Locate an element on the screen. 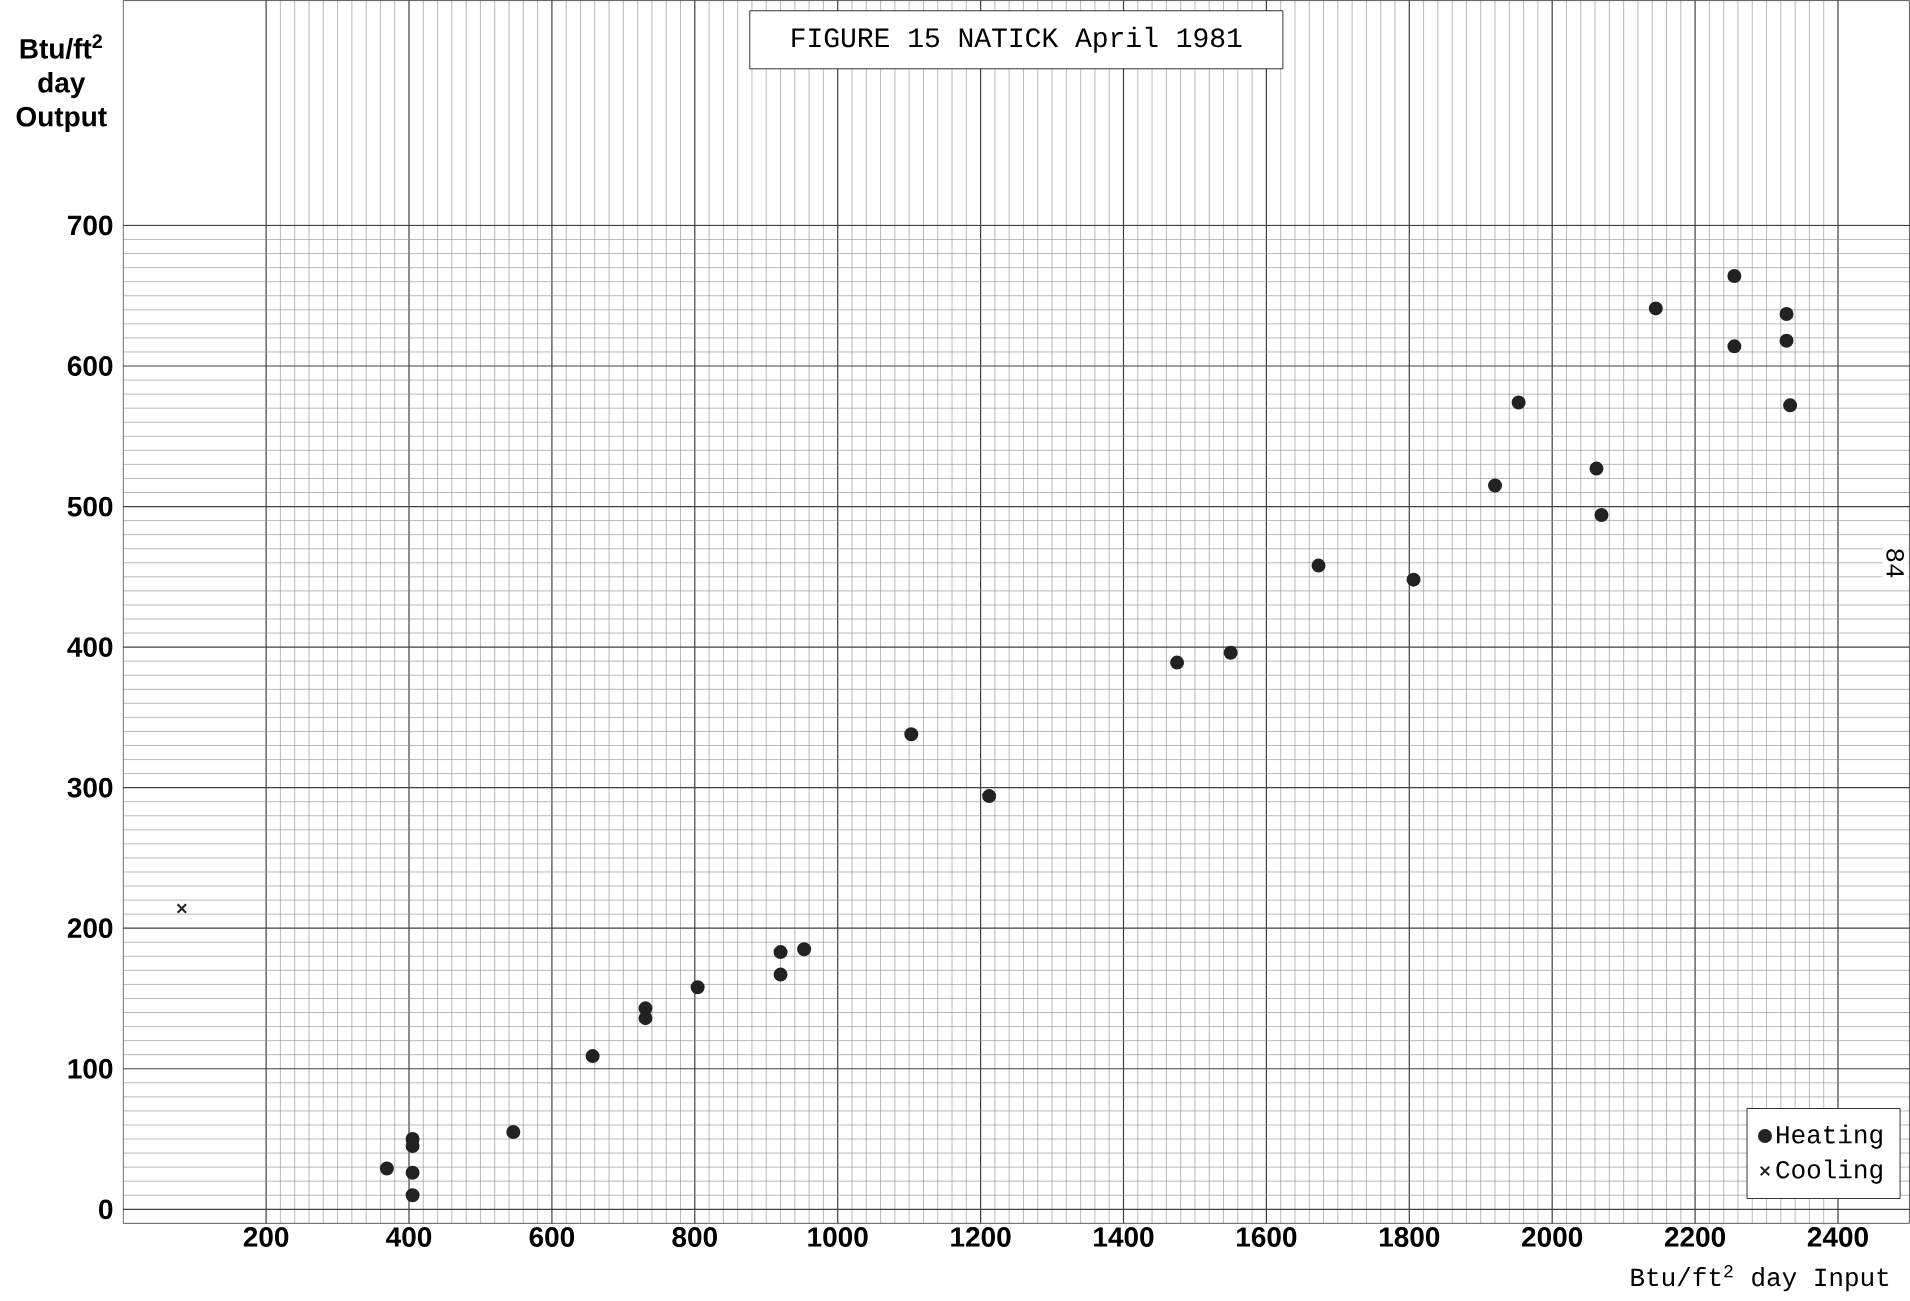  x-tick-label: 2200 is located at coordinates (1695, 1237).